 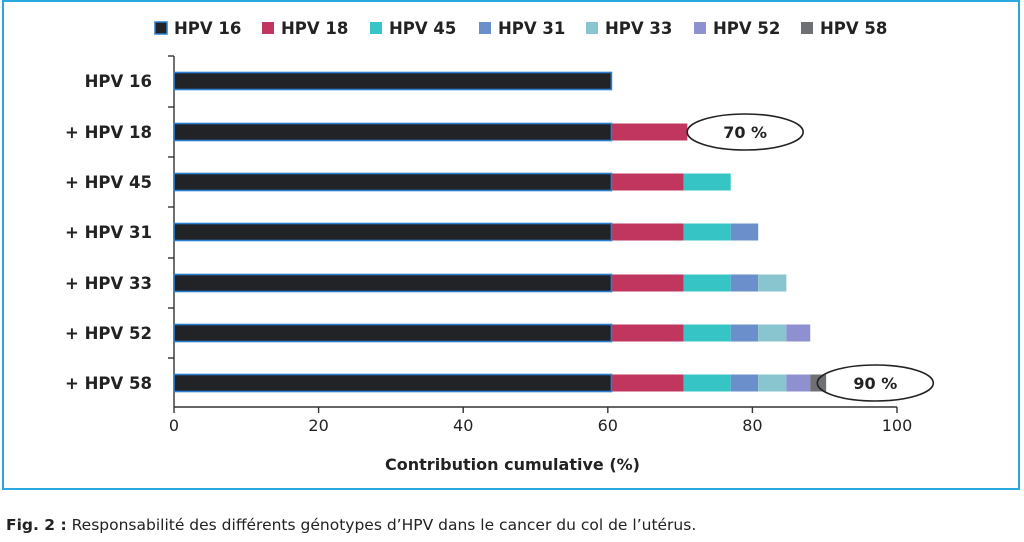 I want to click on x-tick-label: 20, so click(x=318, y=425).